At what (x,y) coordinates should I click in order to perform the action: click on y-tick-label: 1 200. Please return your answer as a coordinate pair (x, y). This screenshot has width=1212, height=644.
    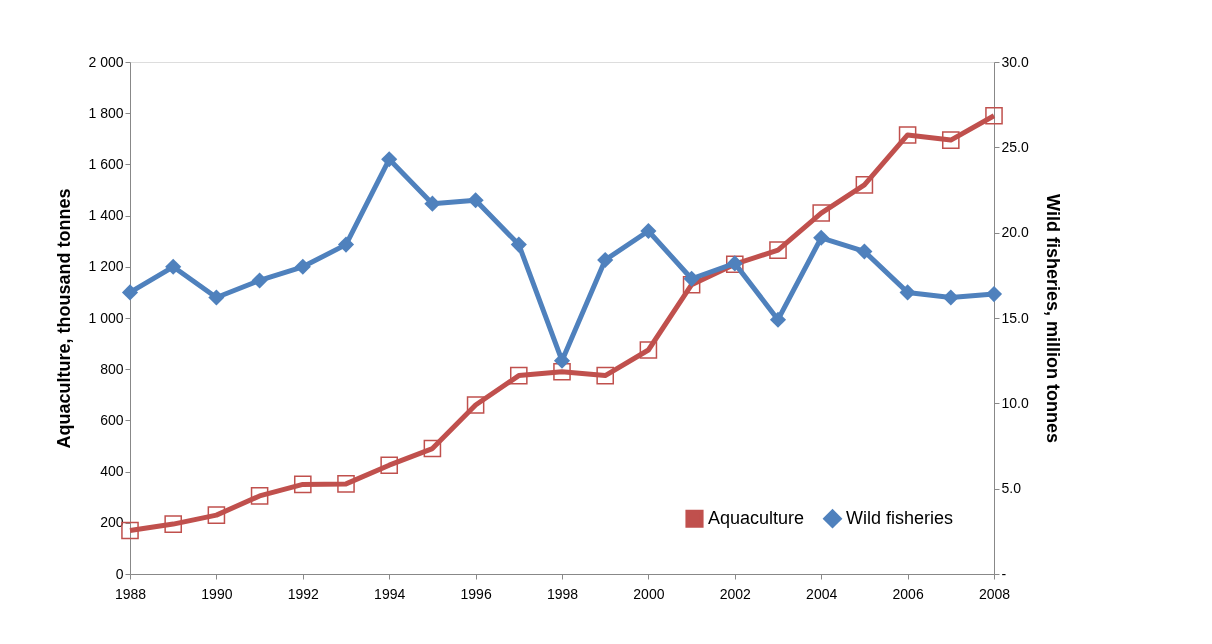
    Looking at the image, I should click on (106, 266).